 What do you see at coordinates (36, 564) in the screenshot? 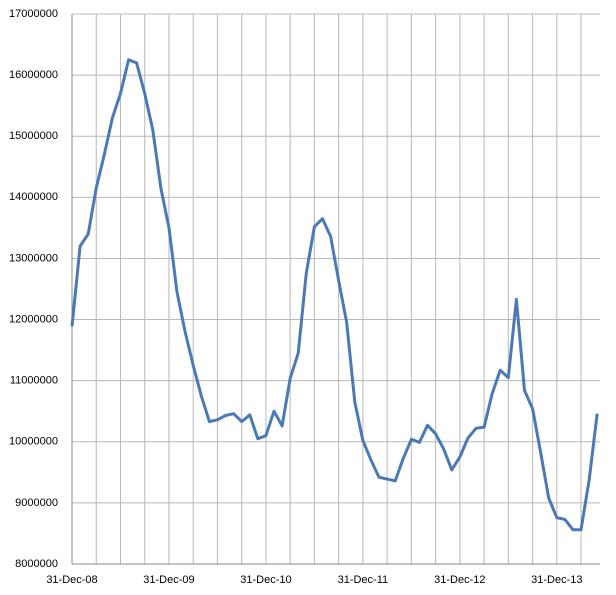
I see `y-tick-label: 8000000` at bounding box center [36, 564].